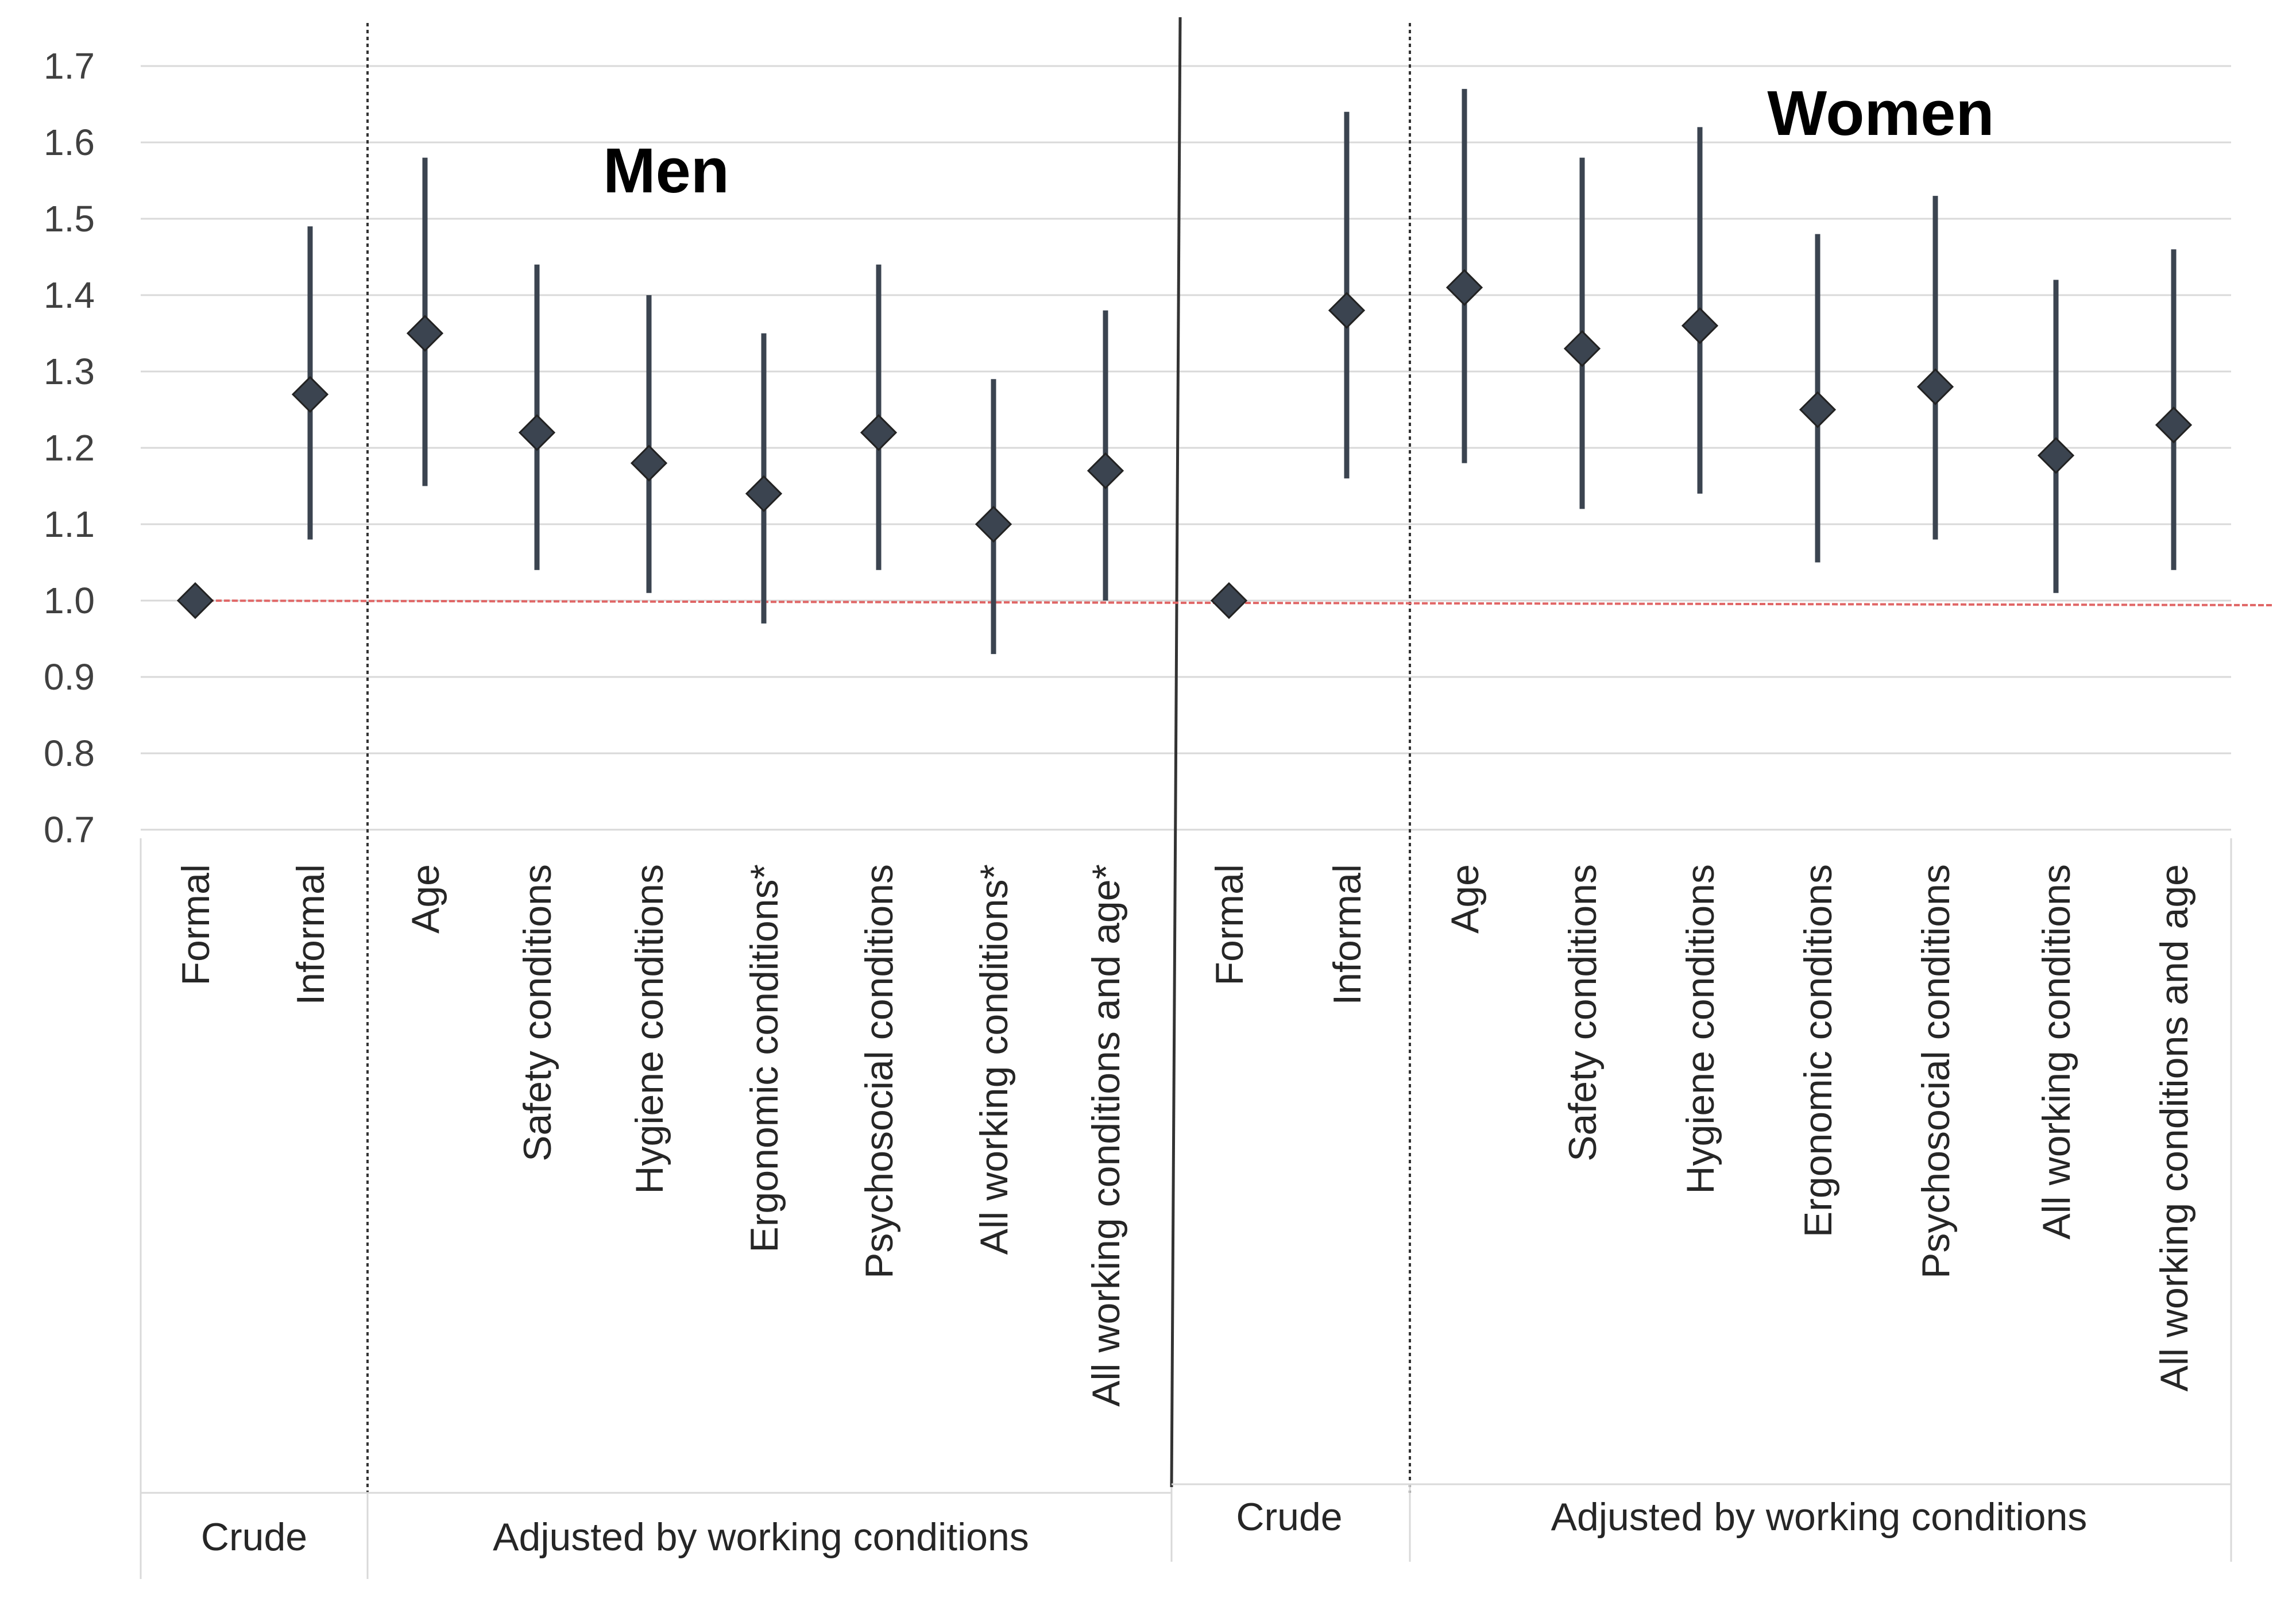 Image resolution: width=2296 pixels, height=1614 pixels. What do you see at coordinates (1818, 1050) in the screenshot?
I see `women-category-label: Ergonomic conditions` at bounding box center [1818, 1050].